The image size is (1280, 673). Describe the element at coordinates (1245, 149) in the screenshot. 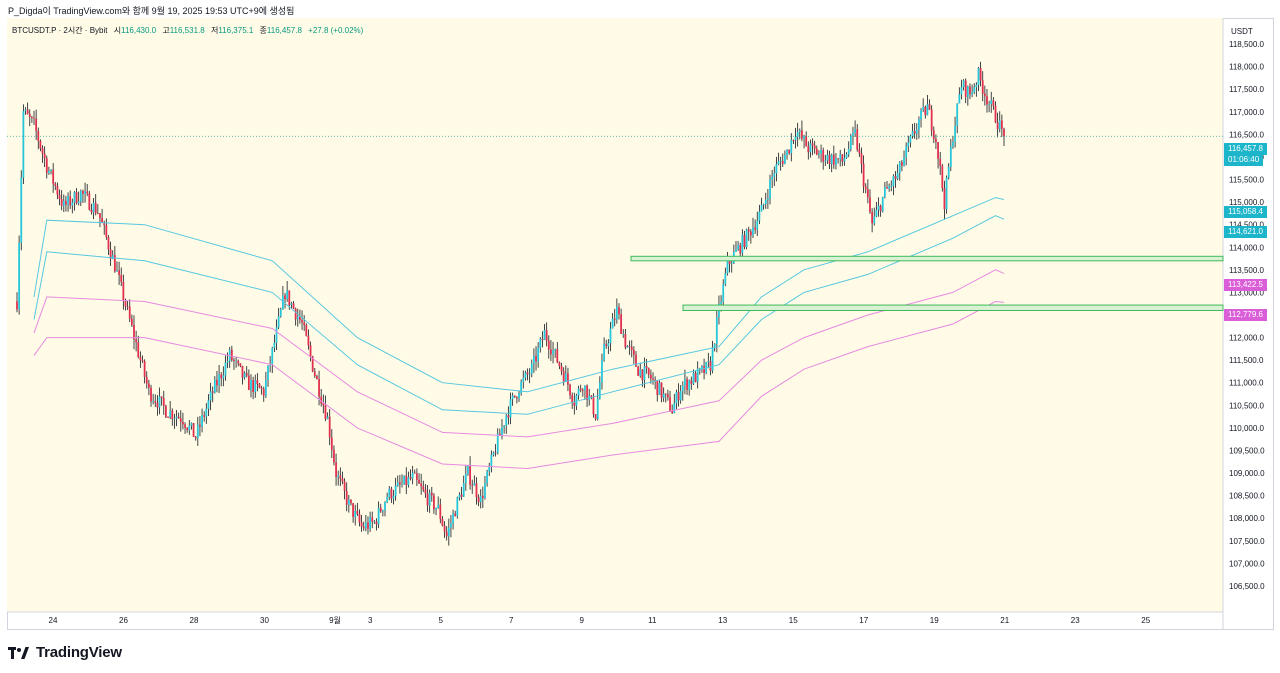

I see `last-price-badge: 116,457.8` at that location.